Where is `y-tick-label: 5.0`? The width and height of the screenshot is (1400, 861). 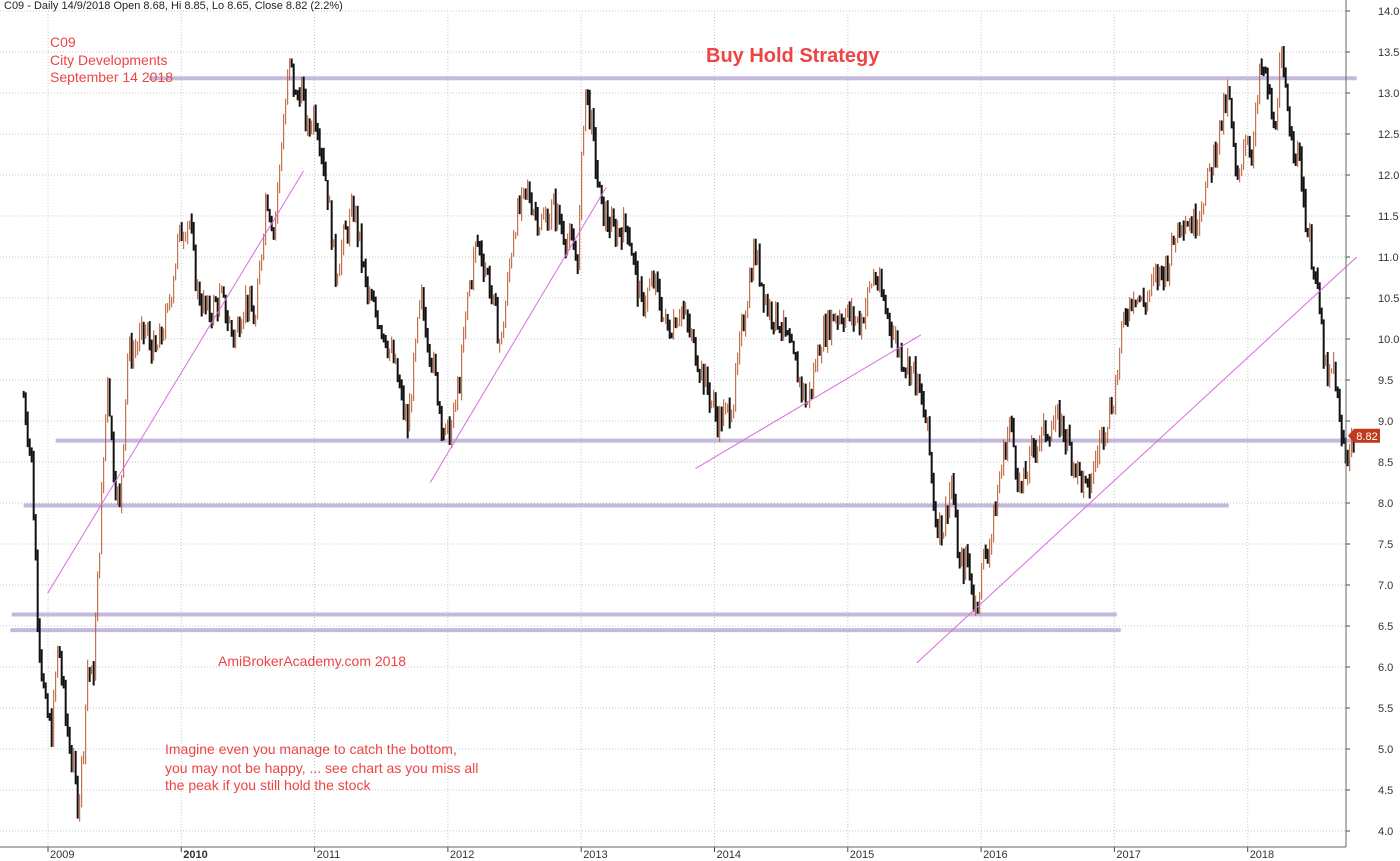 y-tick-label: 5.0 is located at coordinates (1385, 750).